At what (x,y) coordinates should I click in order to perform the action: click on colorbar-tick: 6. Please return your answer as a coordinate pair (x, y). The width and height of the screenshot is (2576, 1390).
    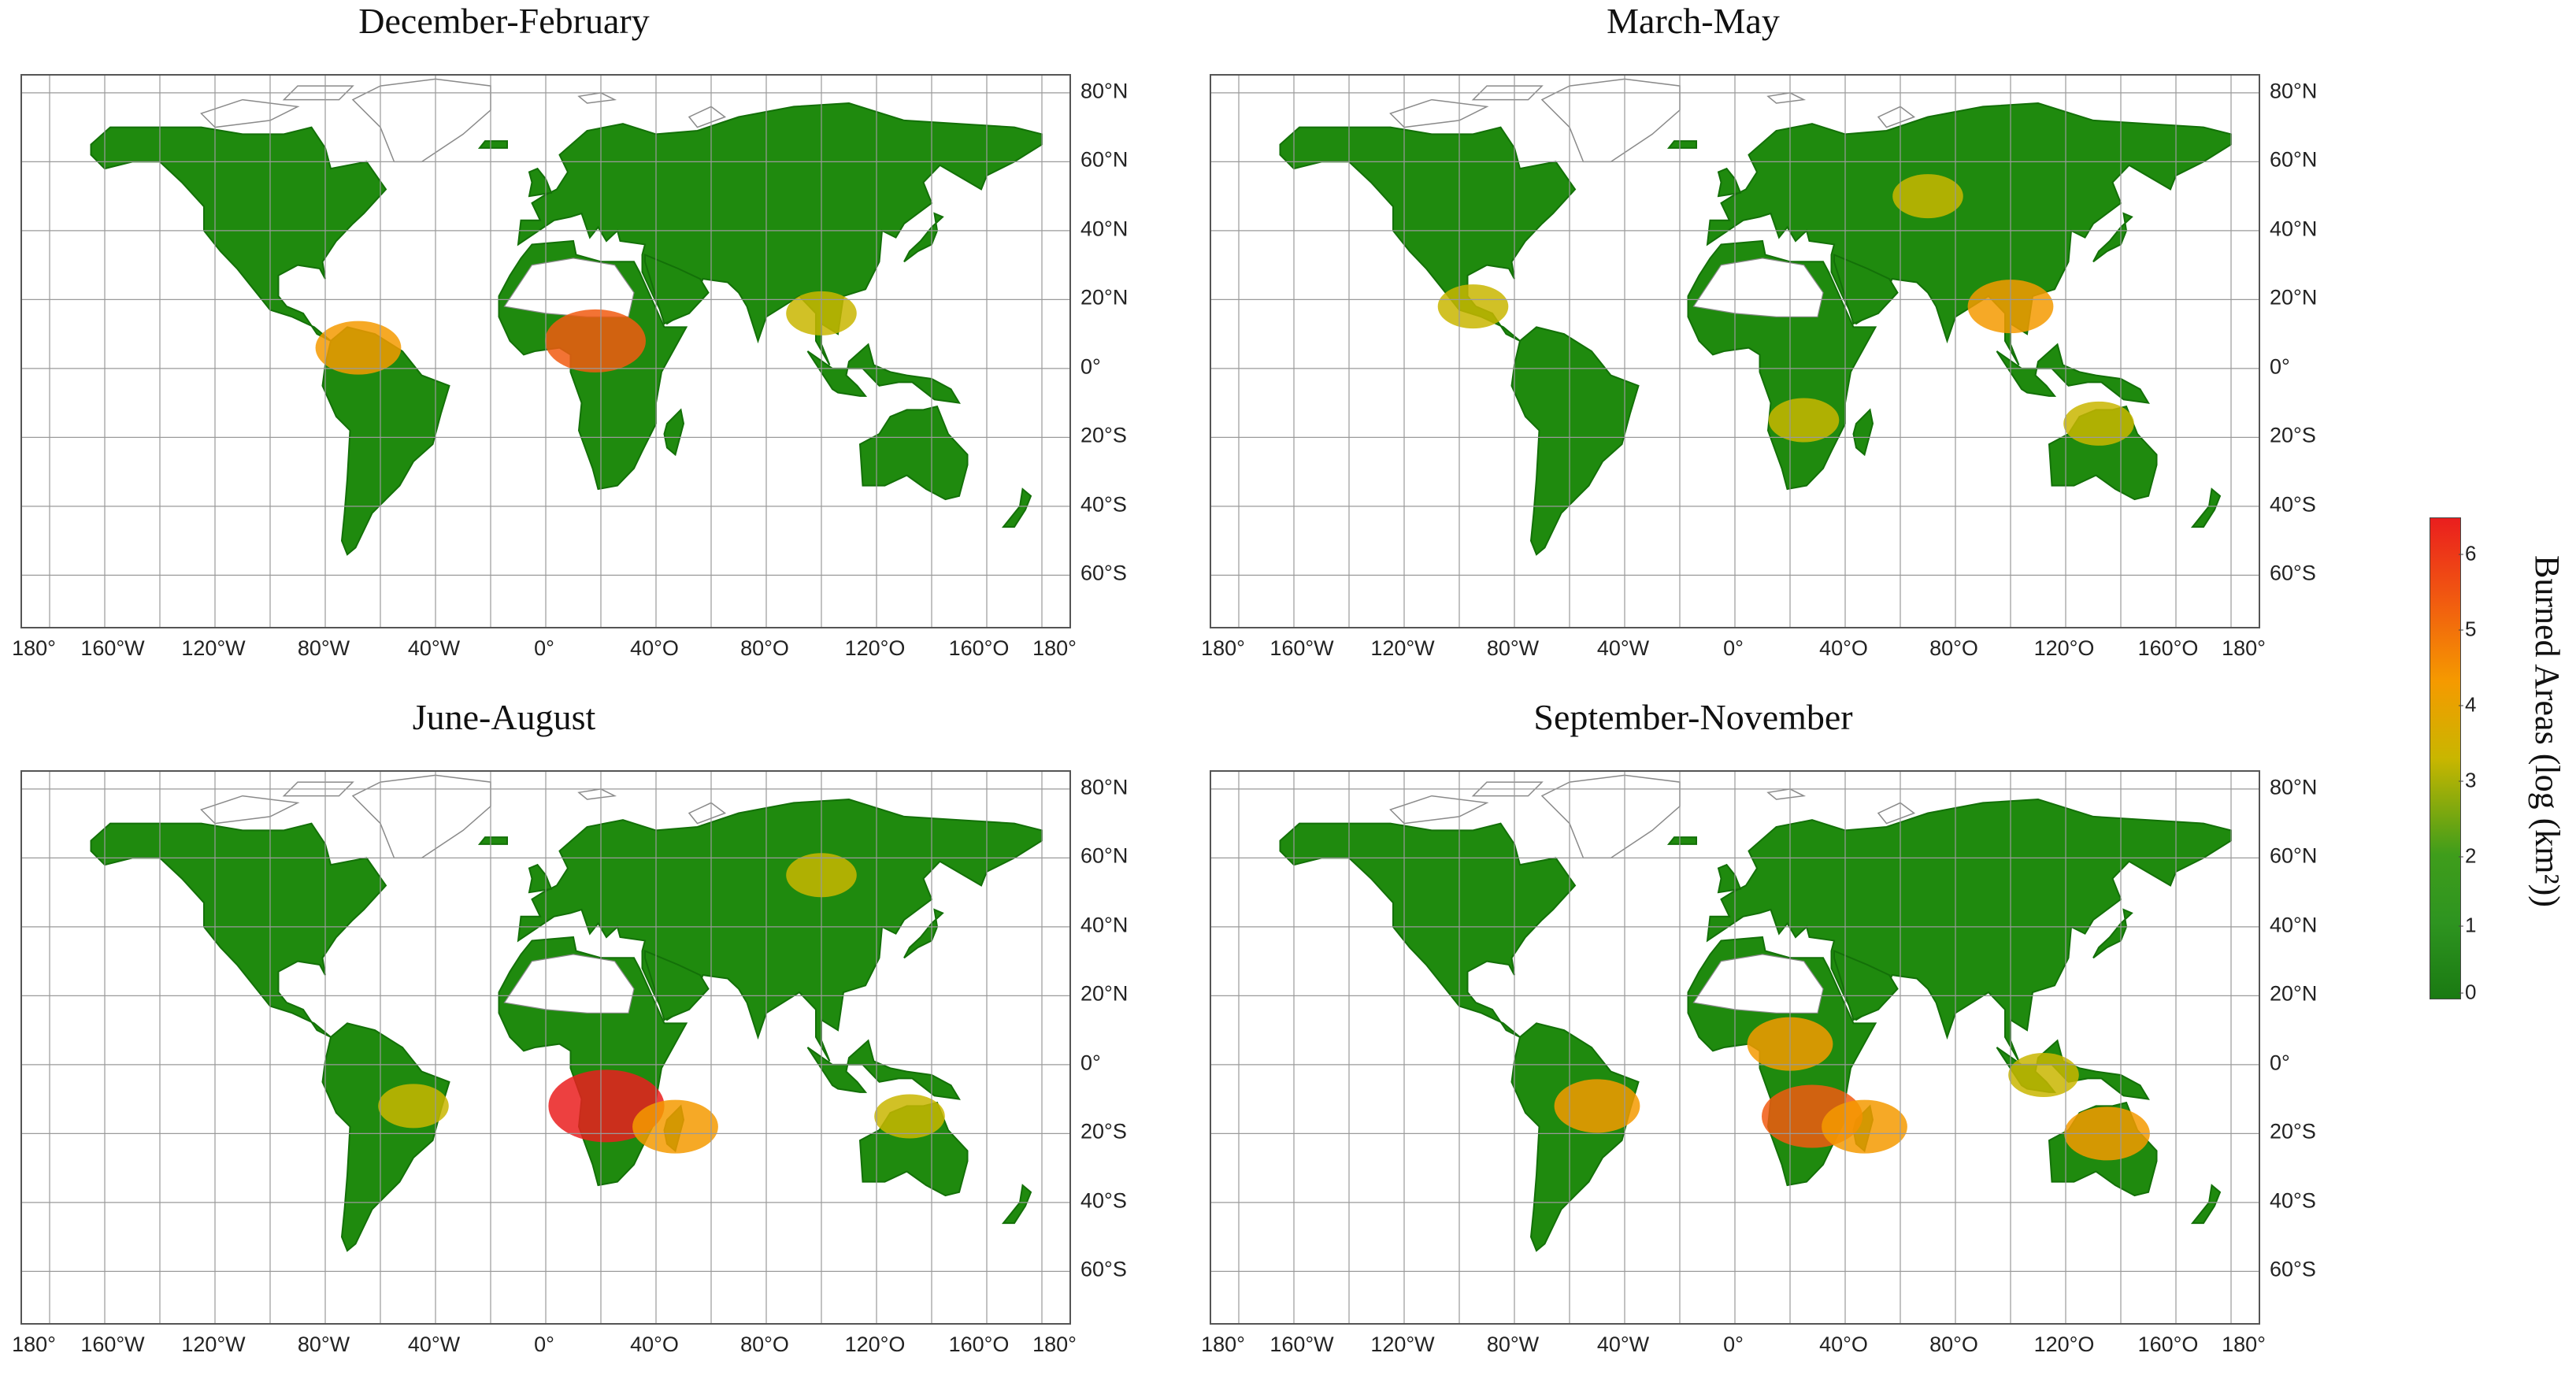
    Looking at the image, I should click on (2467, 553).